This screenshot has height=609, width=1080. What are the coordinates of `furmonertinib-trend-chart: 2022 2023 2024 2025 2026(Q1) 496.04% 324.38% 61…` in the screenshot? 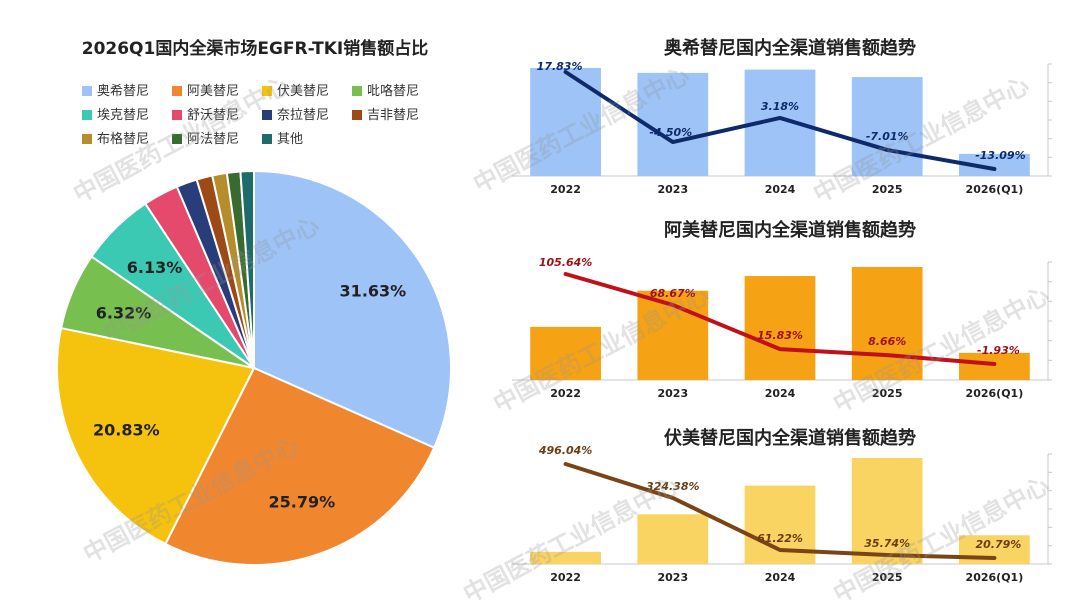 It's located at (782, 514).